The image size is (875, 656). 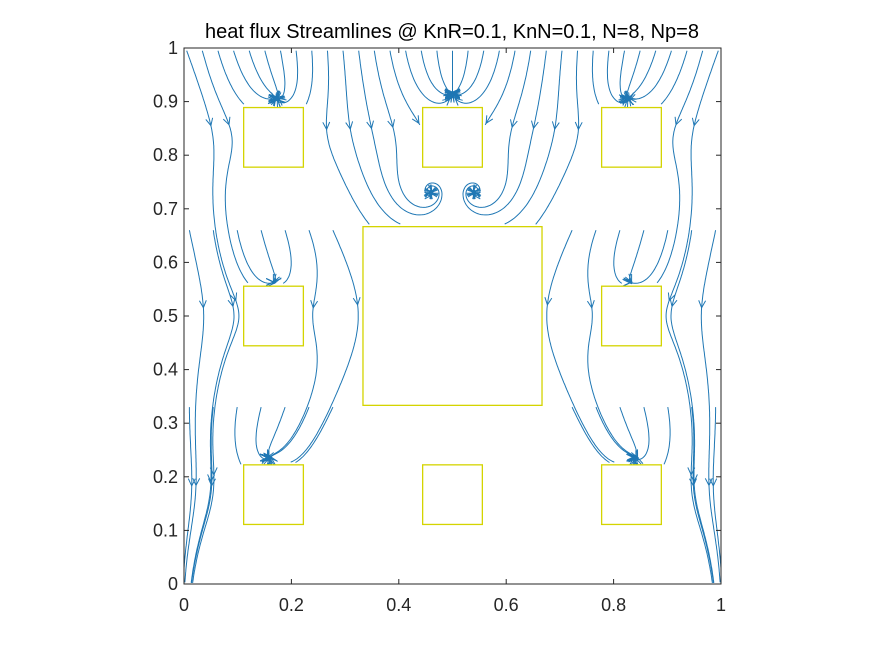 What do you see at coordinates (165, 477) in the screenshot?
I see `y-tick-label: 0.2` at bounding box center [165, 477].